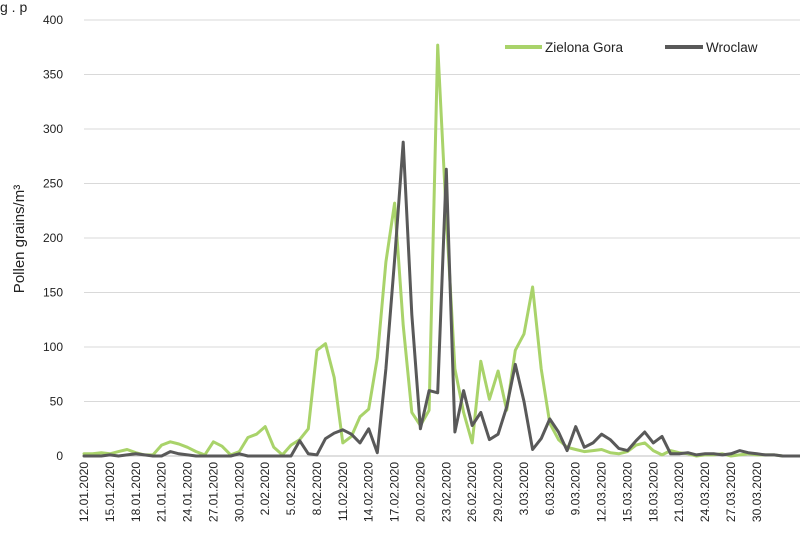  I want to click on x-tick-label: 26.02.2020, so click(472, 492).